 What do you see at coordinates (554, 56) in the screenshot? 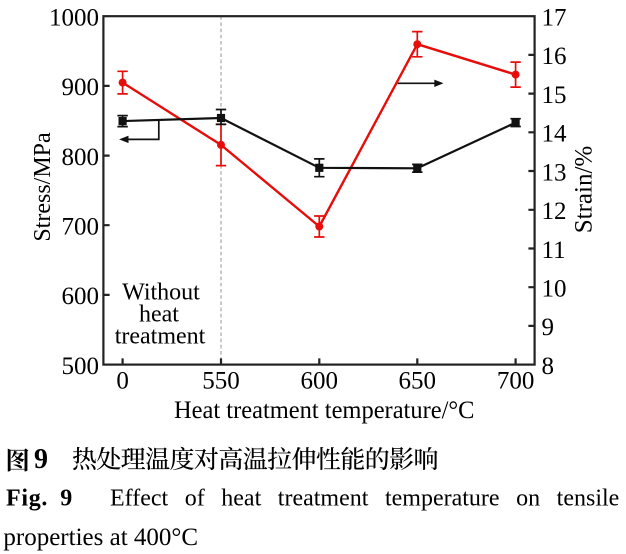
I see `svg-text: 16` at bounding box center [554, 56].